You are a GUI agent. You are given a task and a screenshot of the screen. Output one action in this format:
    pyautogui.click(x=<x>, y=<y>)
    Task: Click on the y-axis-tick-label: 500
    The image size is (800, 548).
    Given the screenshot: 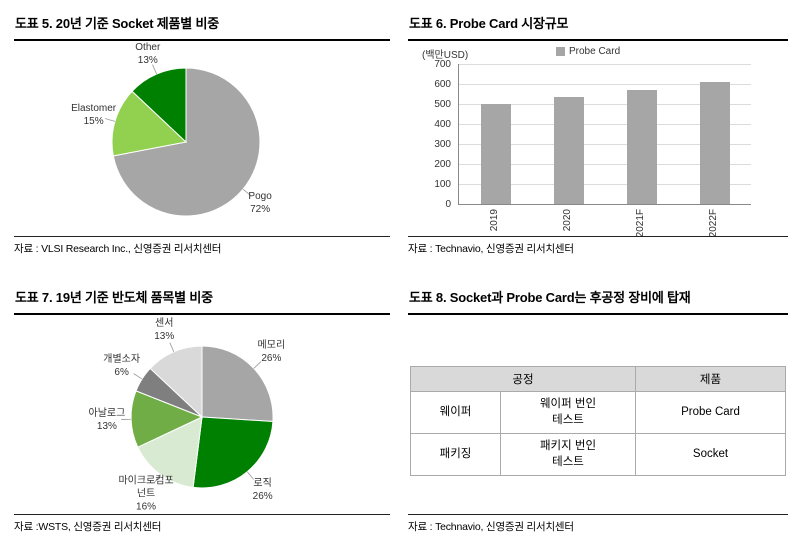 What is the action you would take?
    pyautogui.click(x=442, y=104)
    